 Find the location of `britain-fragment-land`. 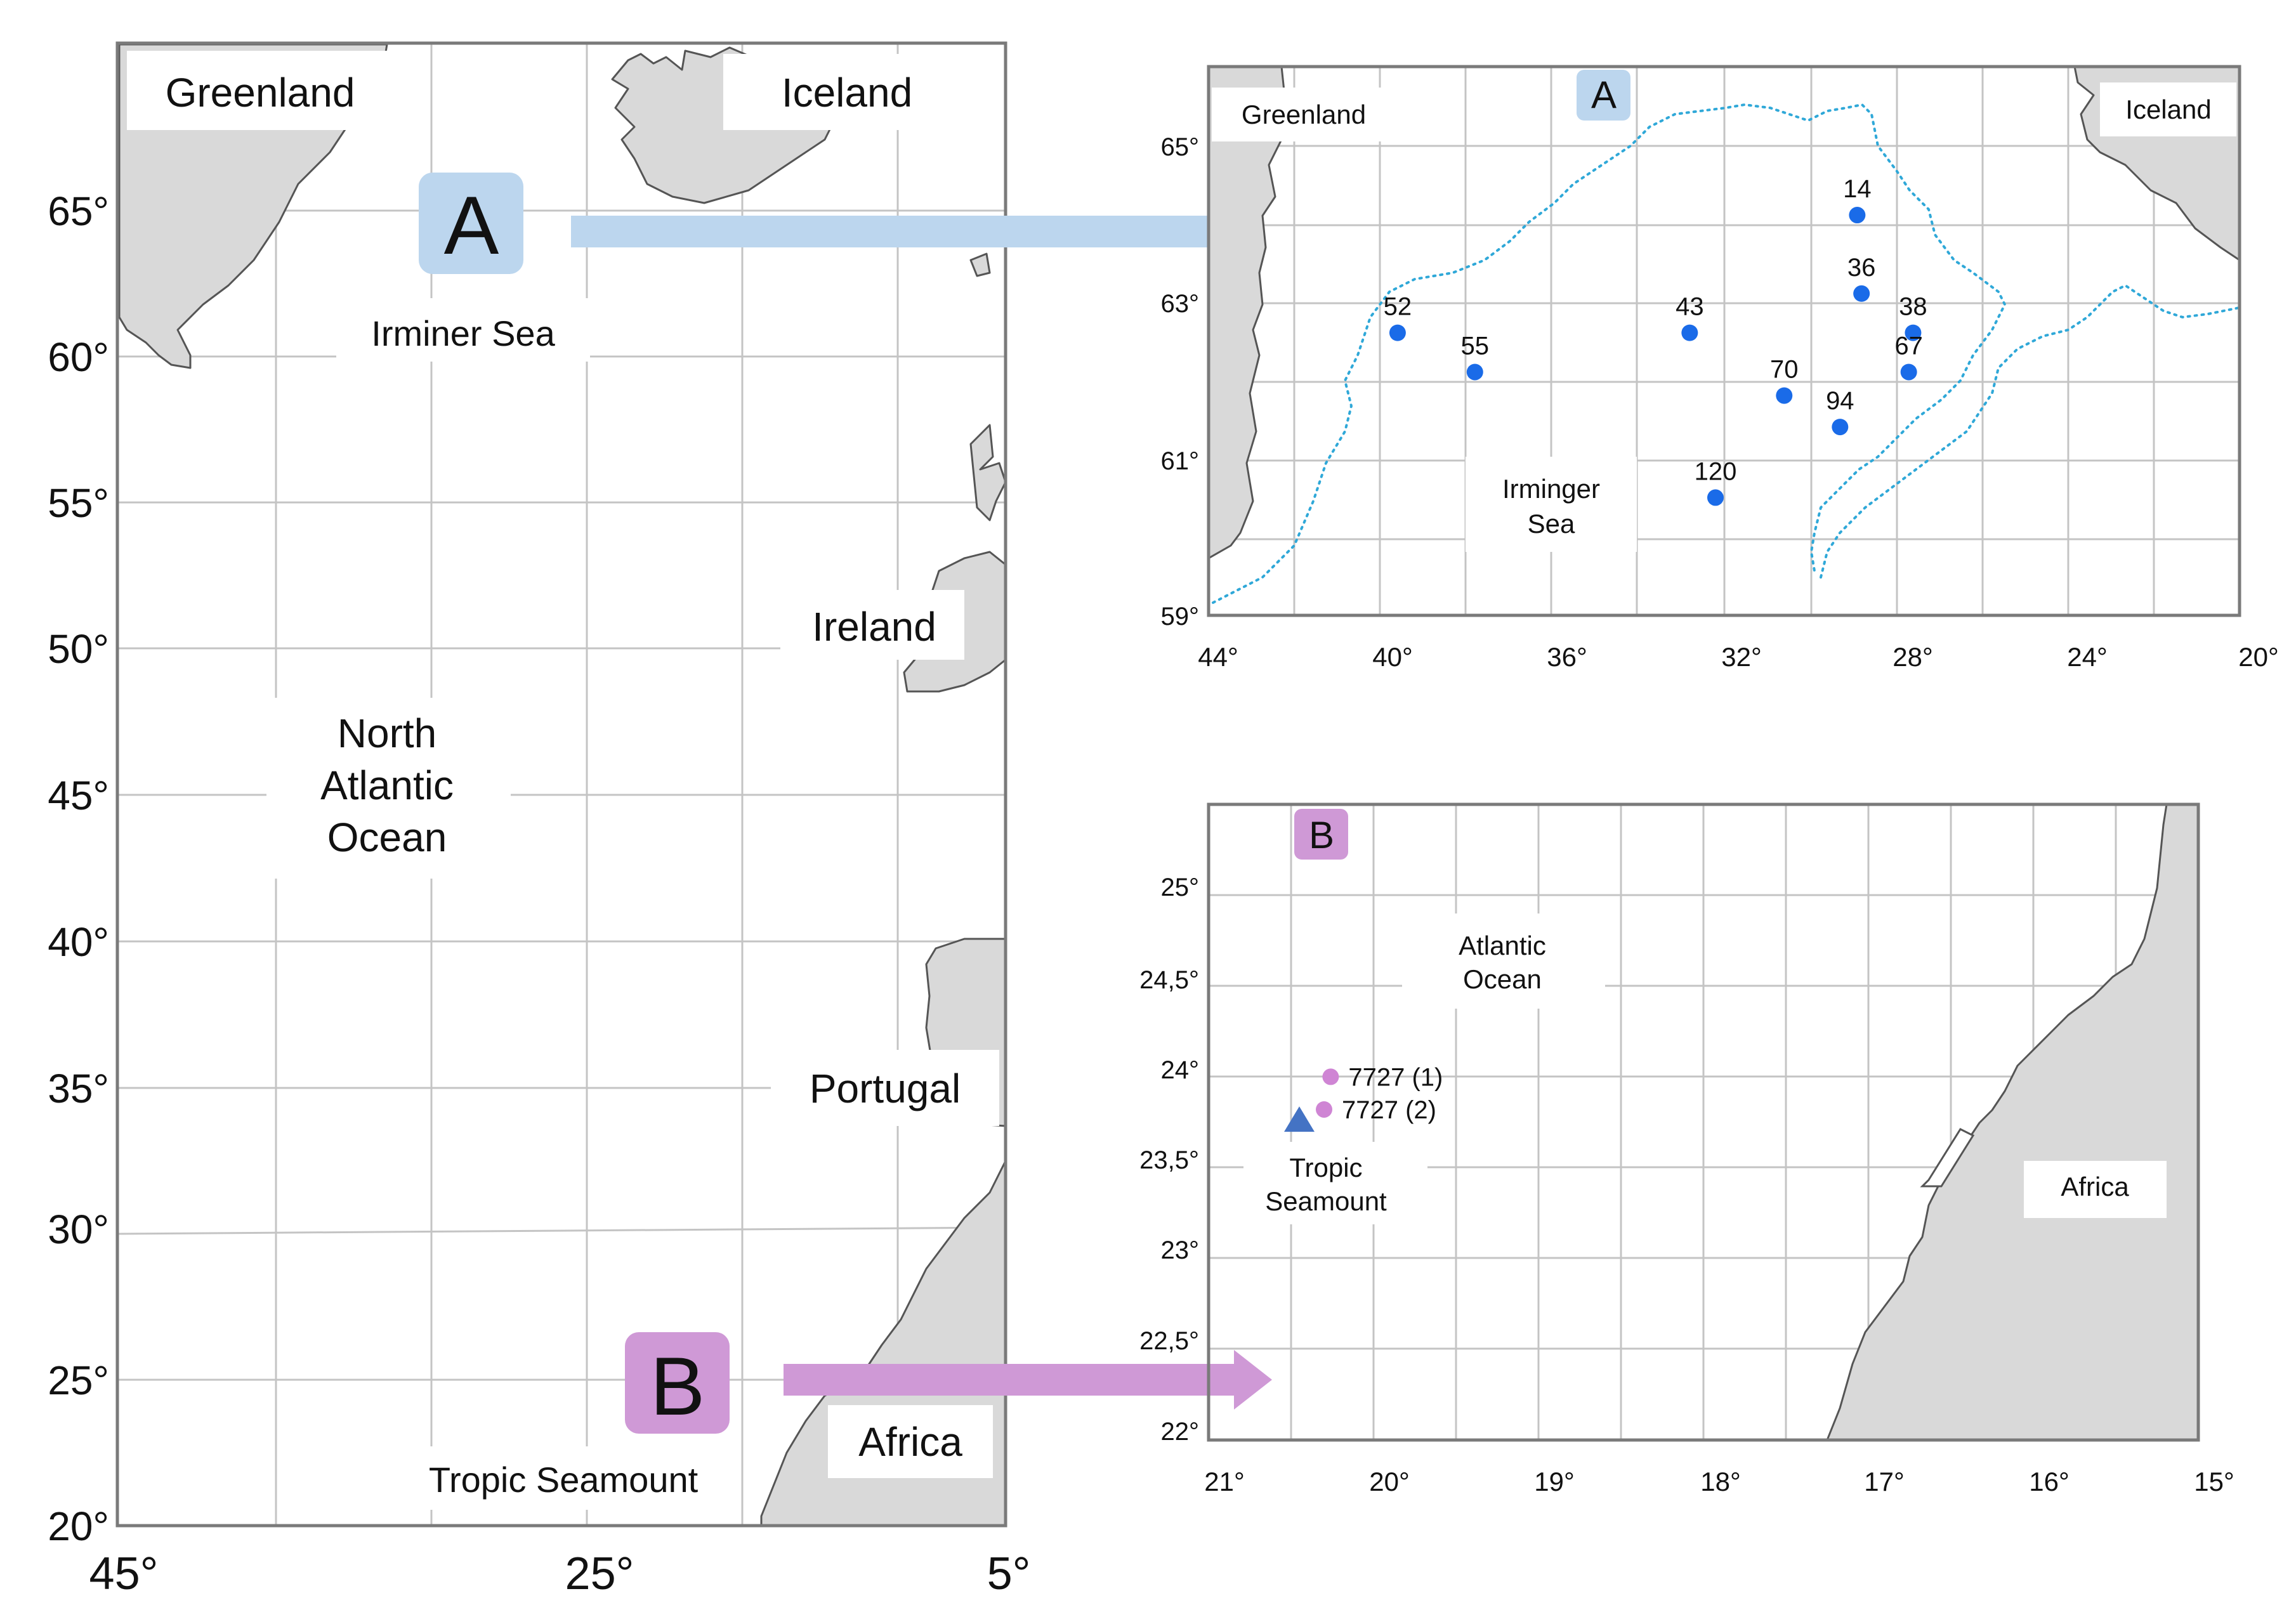

britain-fragment-land is located at coordinates (988, 472).